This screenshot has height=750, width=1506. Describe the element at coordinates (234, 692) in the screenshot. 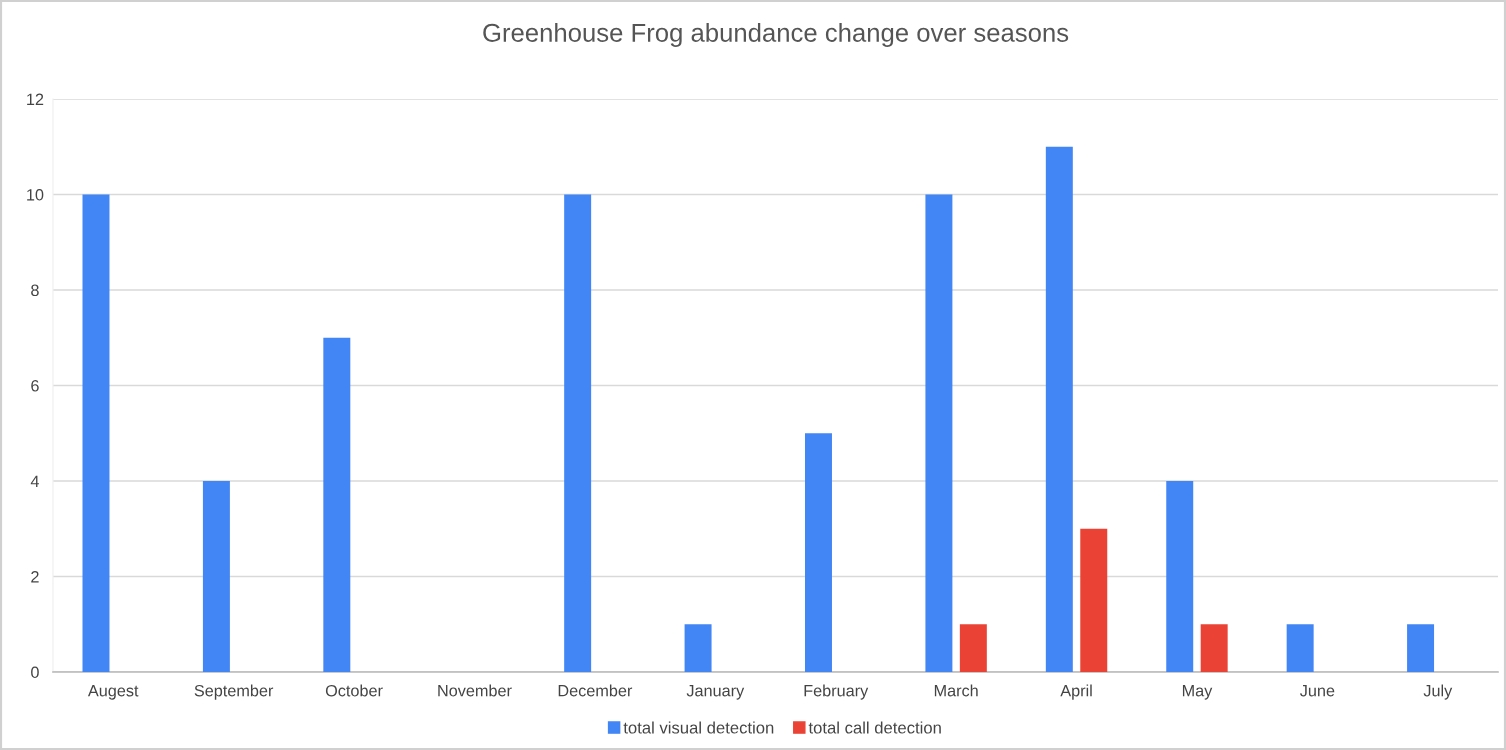

I see `x-tick-label: September` at that location.